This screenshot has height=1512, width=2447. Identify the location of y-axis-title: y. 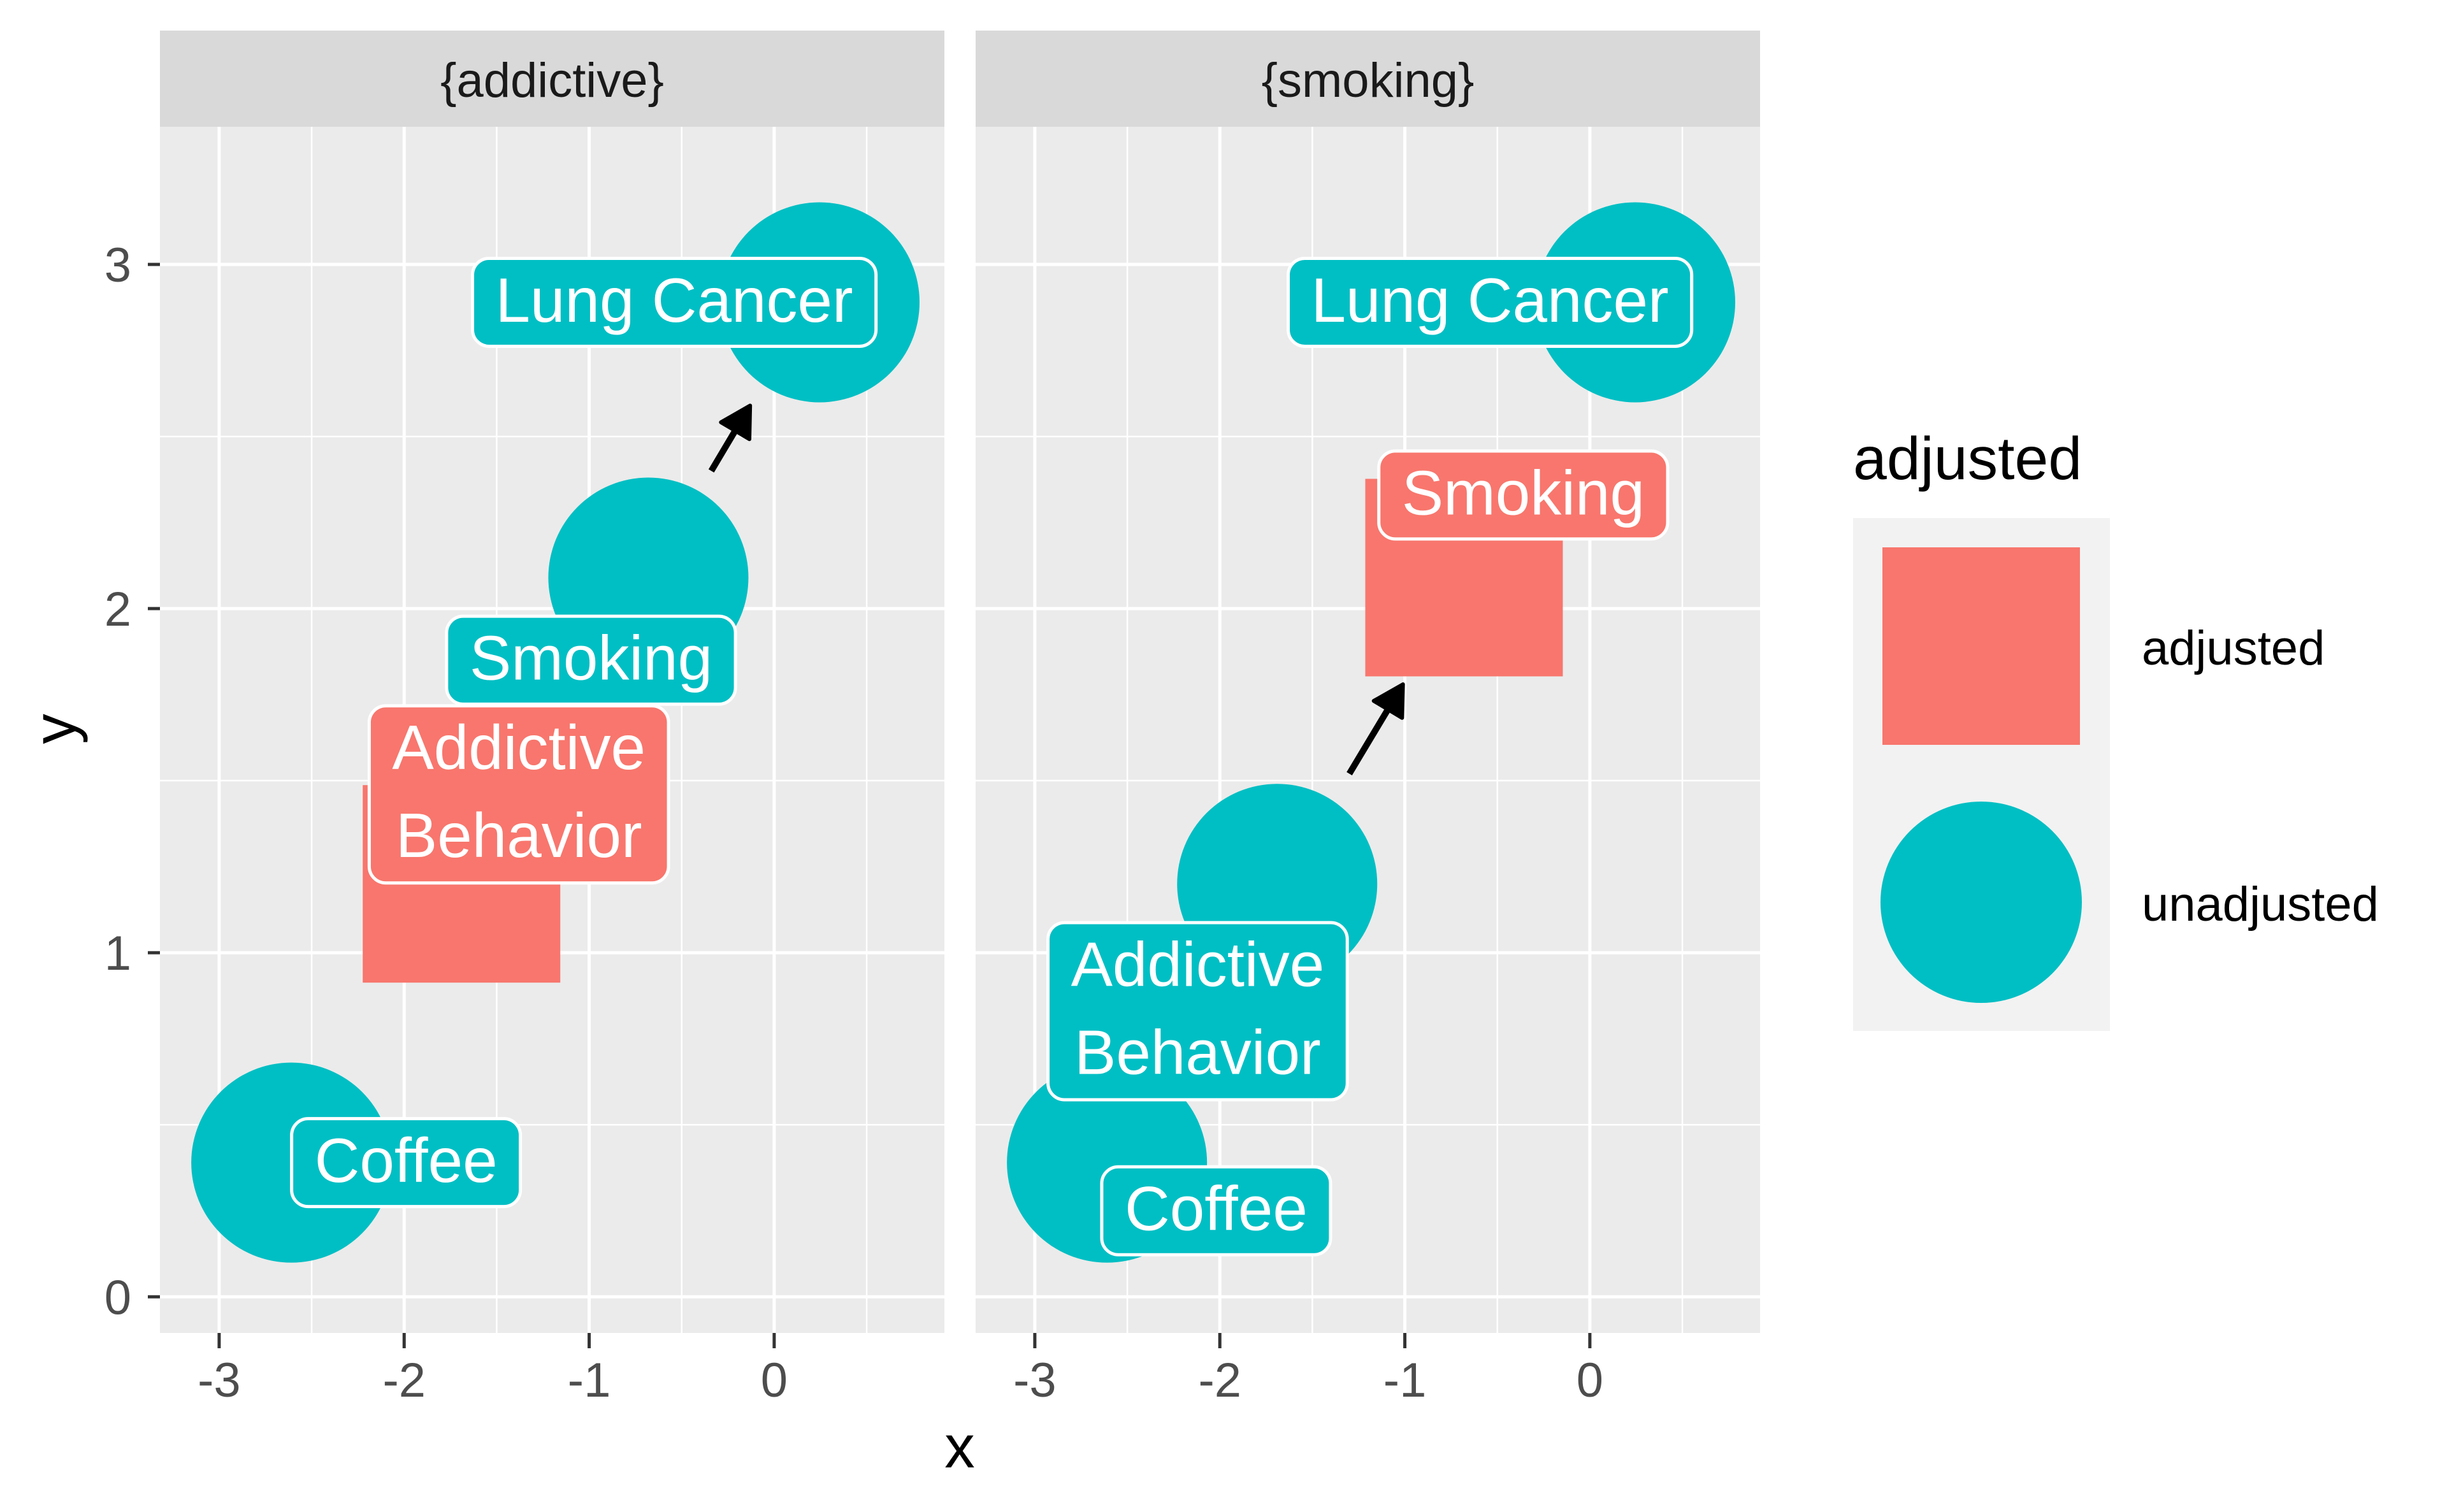
(55, 729).